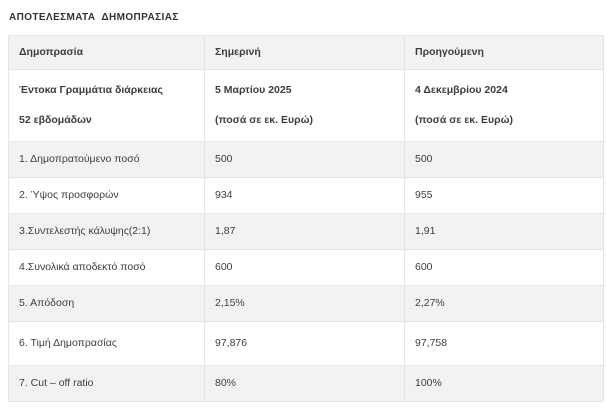 The width and height of the screenshot is (614, 412). I want to click on row-previous-value: 500, so click(504, 159).